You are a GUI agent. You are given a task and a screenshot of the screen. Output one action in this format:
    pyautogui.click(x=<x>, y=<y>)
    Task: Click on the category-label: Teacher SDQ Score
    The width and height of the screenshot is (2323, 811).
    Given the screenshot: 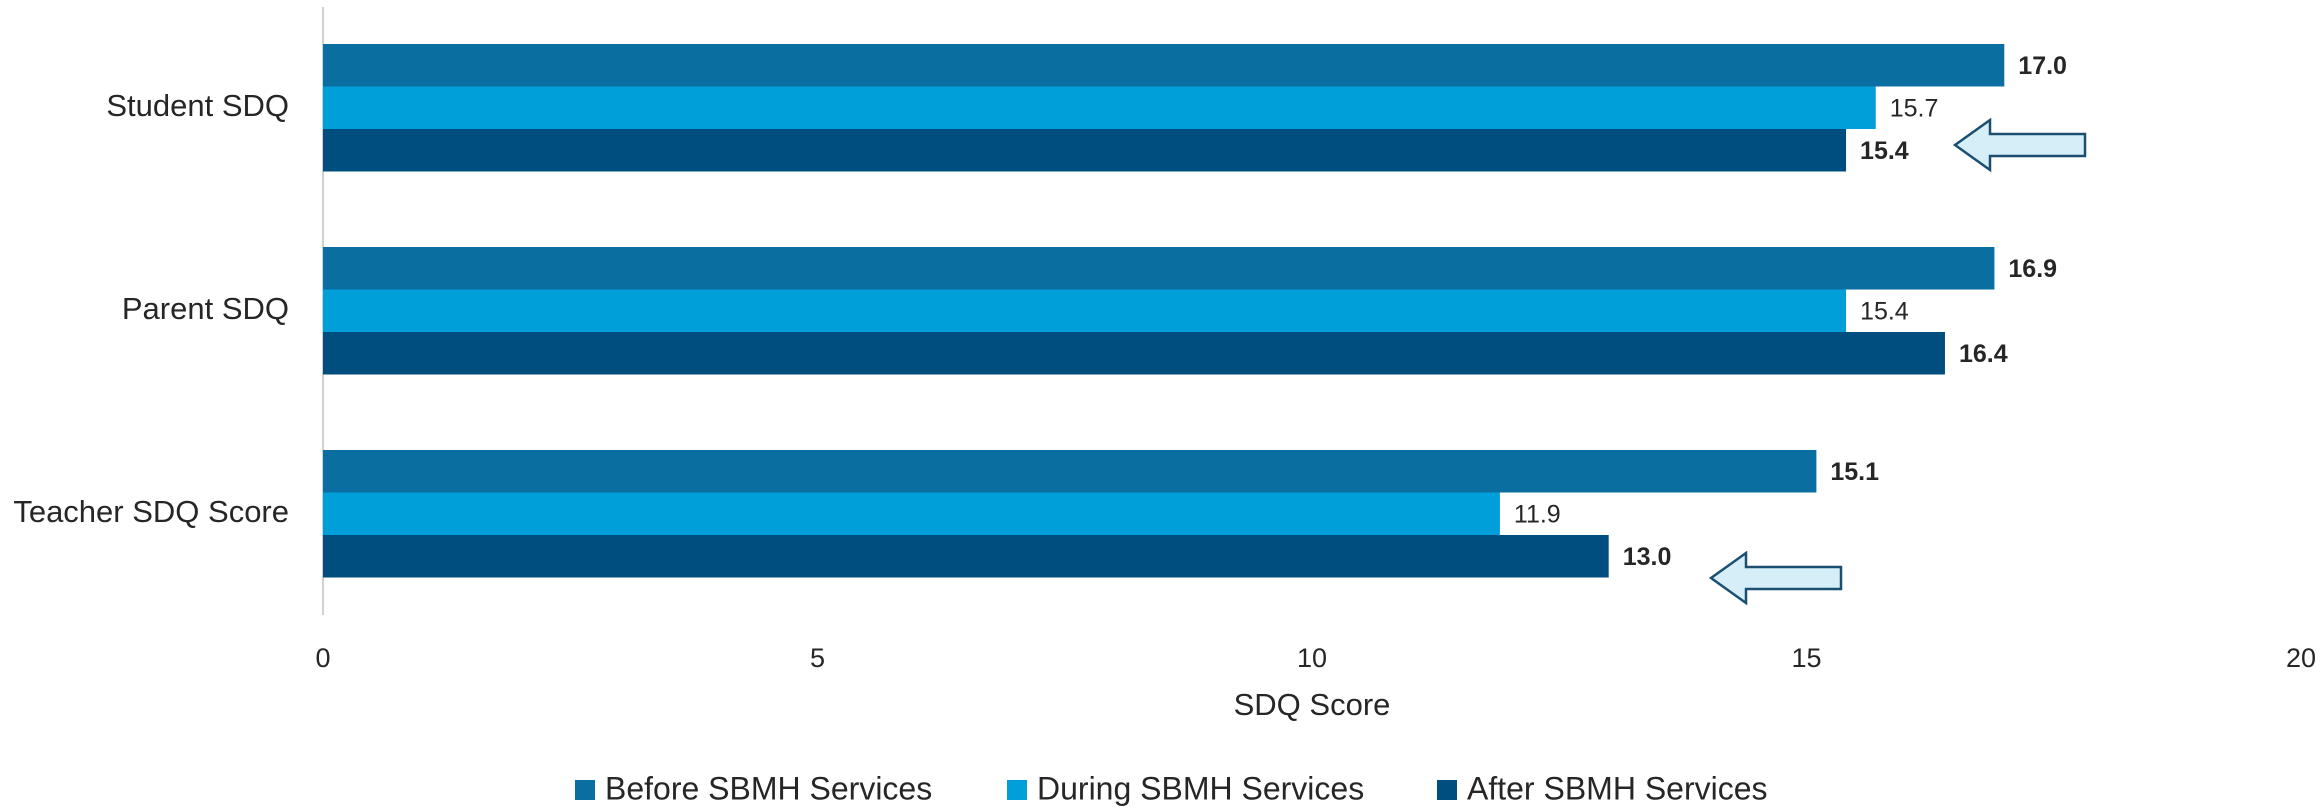 What is the action you would take?
    pyautogui.click(x=151, y=511)
    